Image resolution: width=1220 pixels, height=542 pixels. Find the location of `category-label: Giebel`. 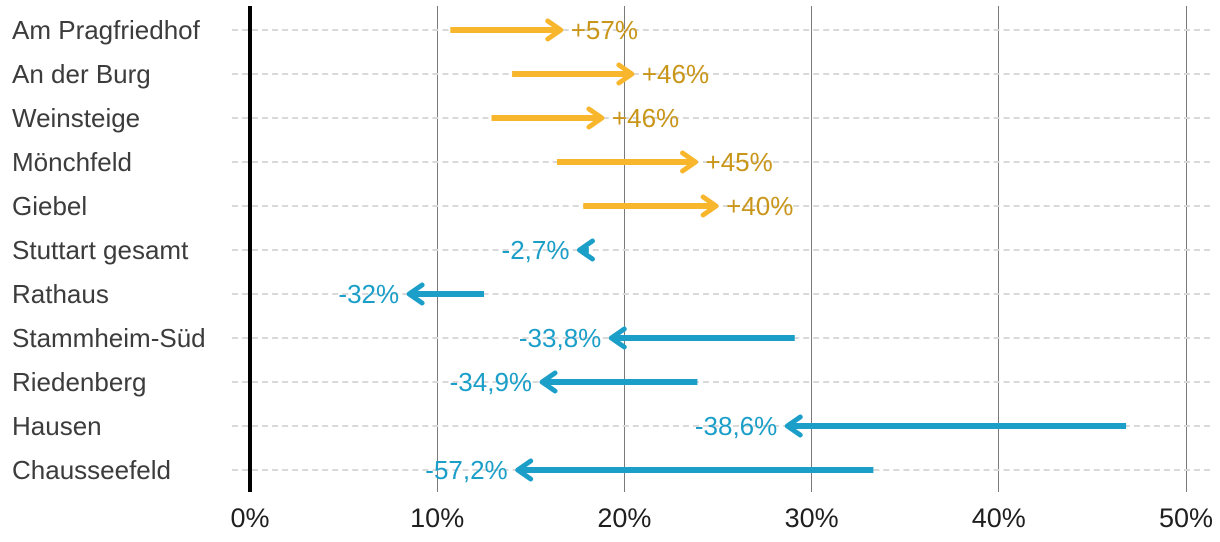

category-label: Giebel is located at coordinates (50, 206).